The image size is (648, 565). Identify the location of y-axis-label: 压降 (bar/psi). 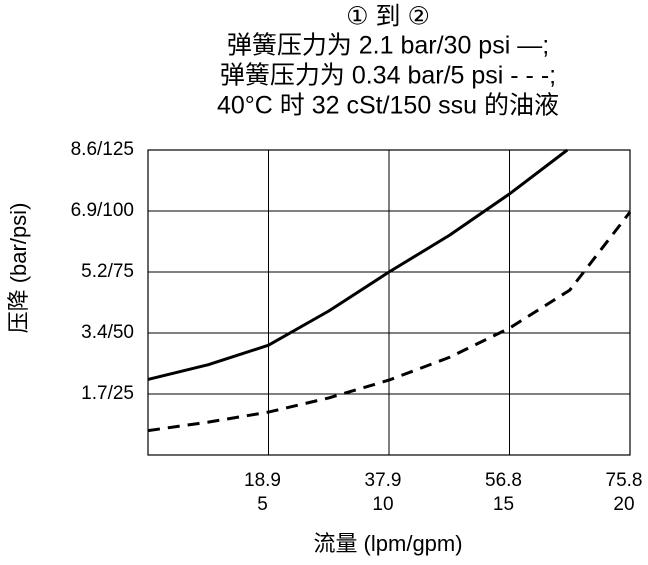
(18, 268).